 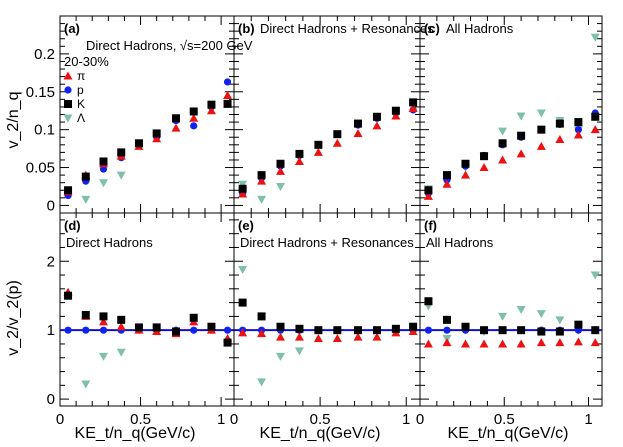 What do you see at coordinates (420, 419) in the screenshot?
I see `xticklabel-2-0: 0` at bounding box center [420, 419].